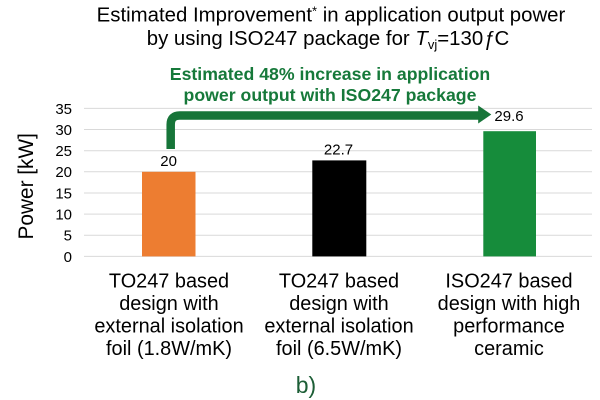  I want to click on svg-text: performance, so click(509, 327).